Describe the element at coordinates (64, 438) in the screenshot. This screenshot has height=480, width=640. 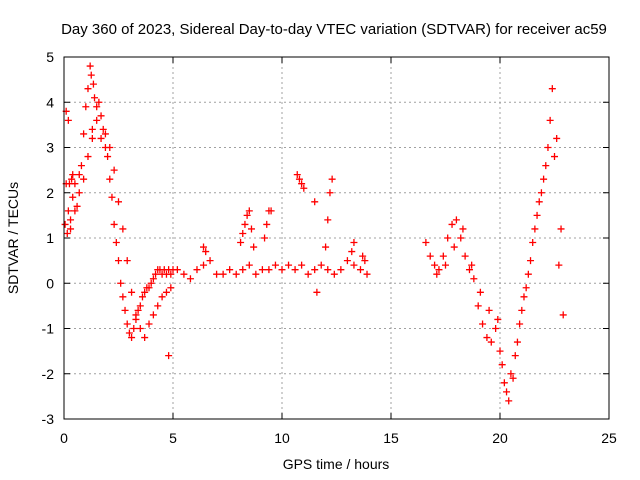
I see `x-tick-label: 0` at that location.